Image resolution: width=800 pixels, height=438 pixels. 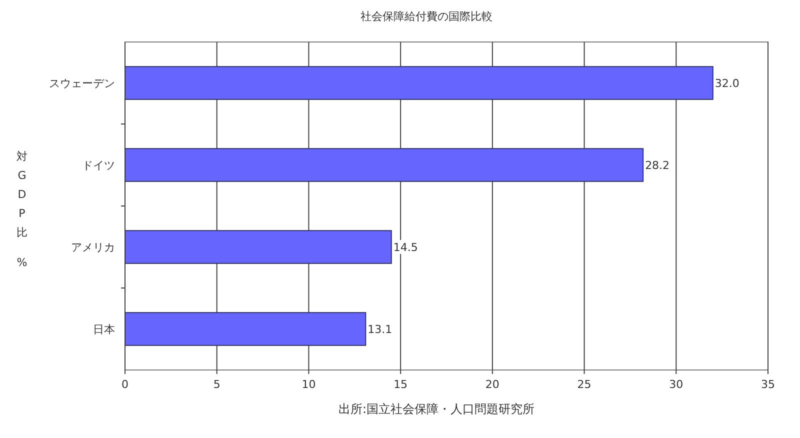 I want to click on data-label: 14.5, so click(x=405, y=247).